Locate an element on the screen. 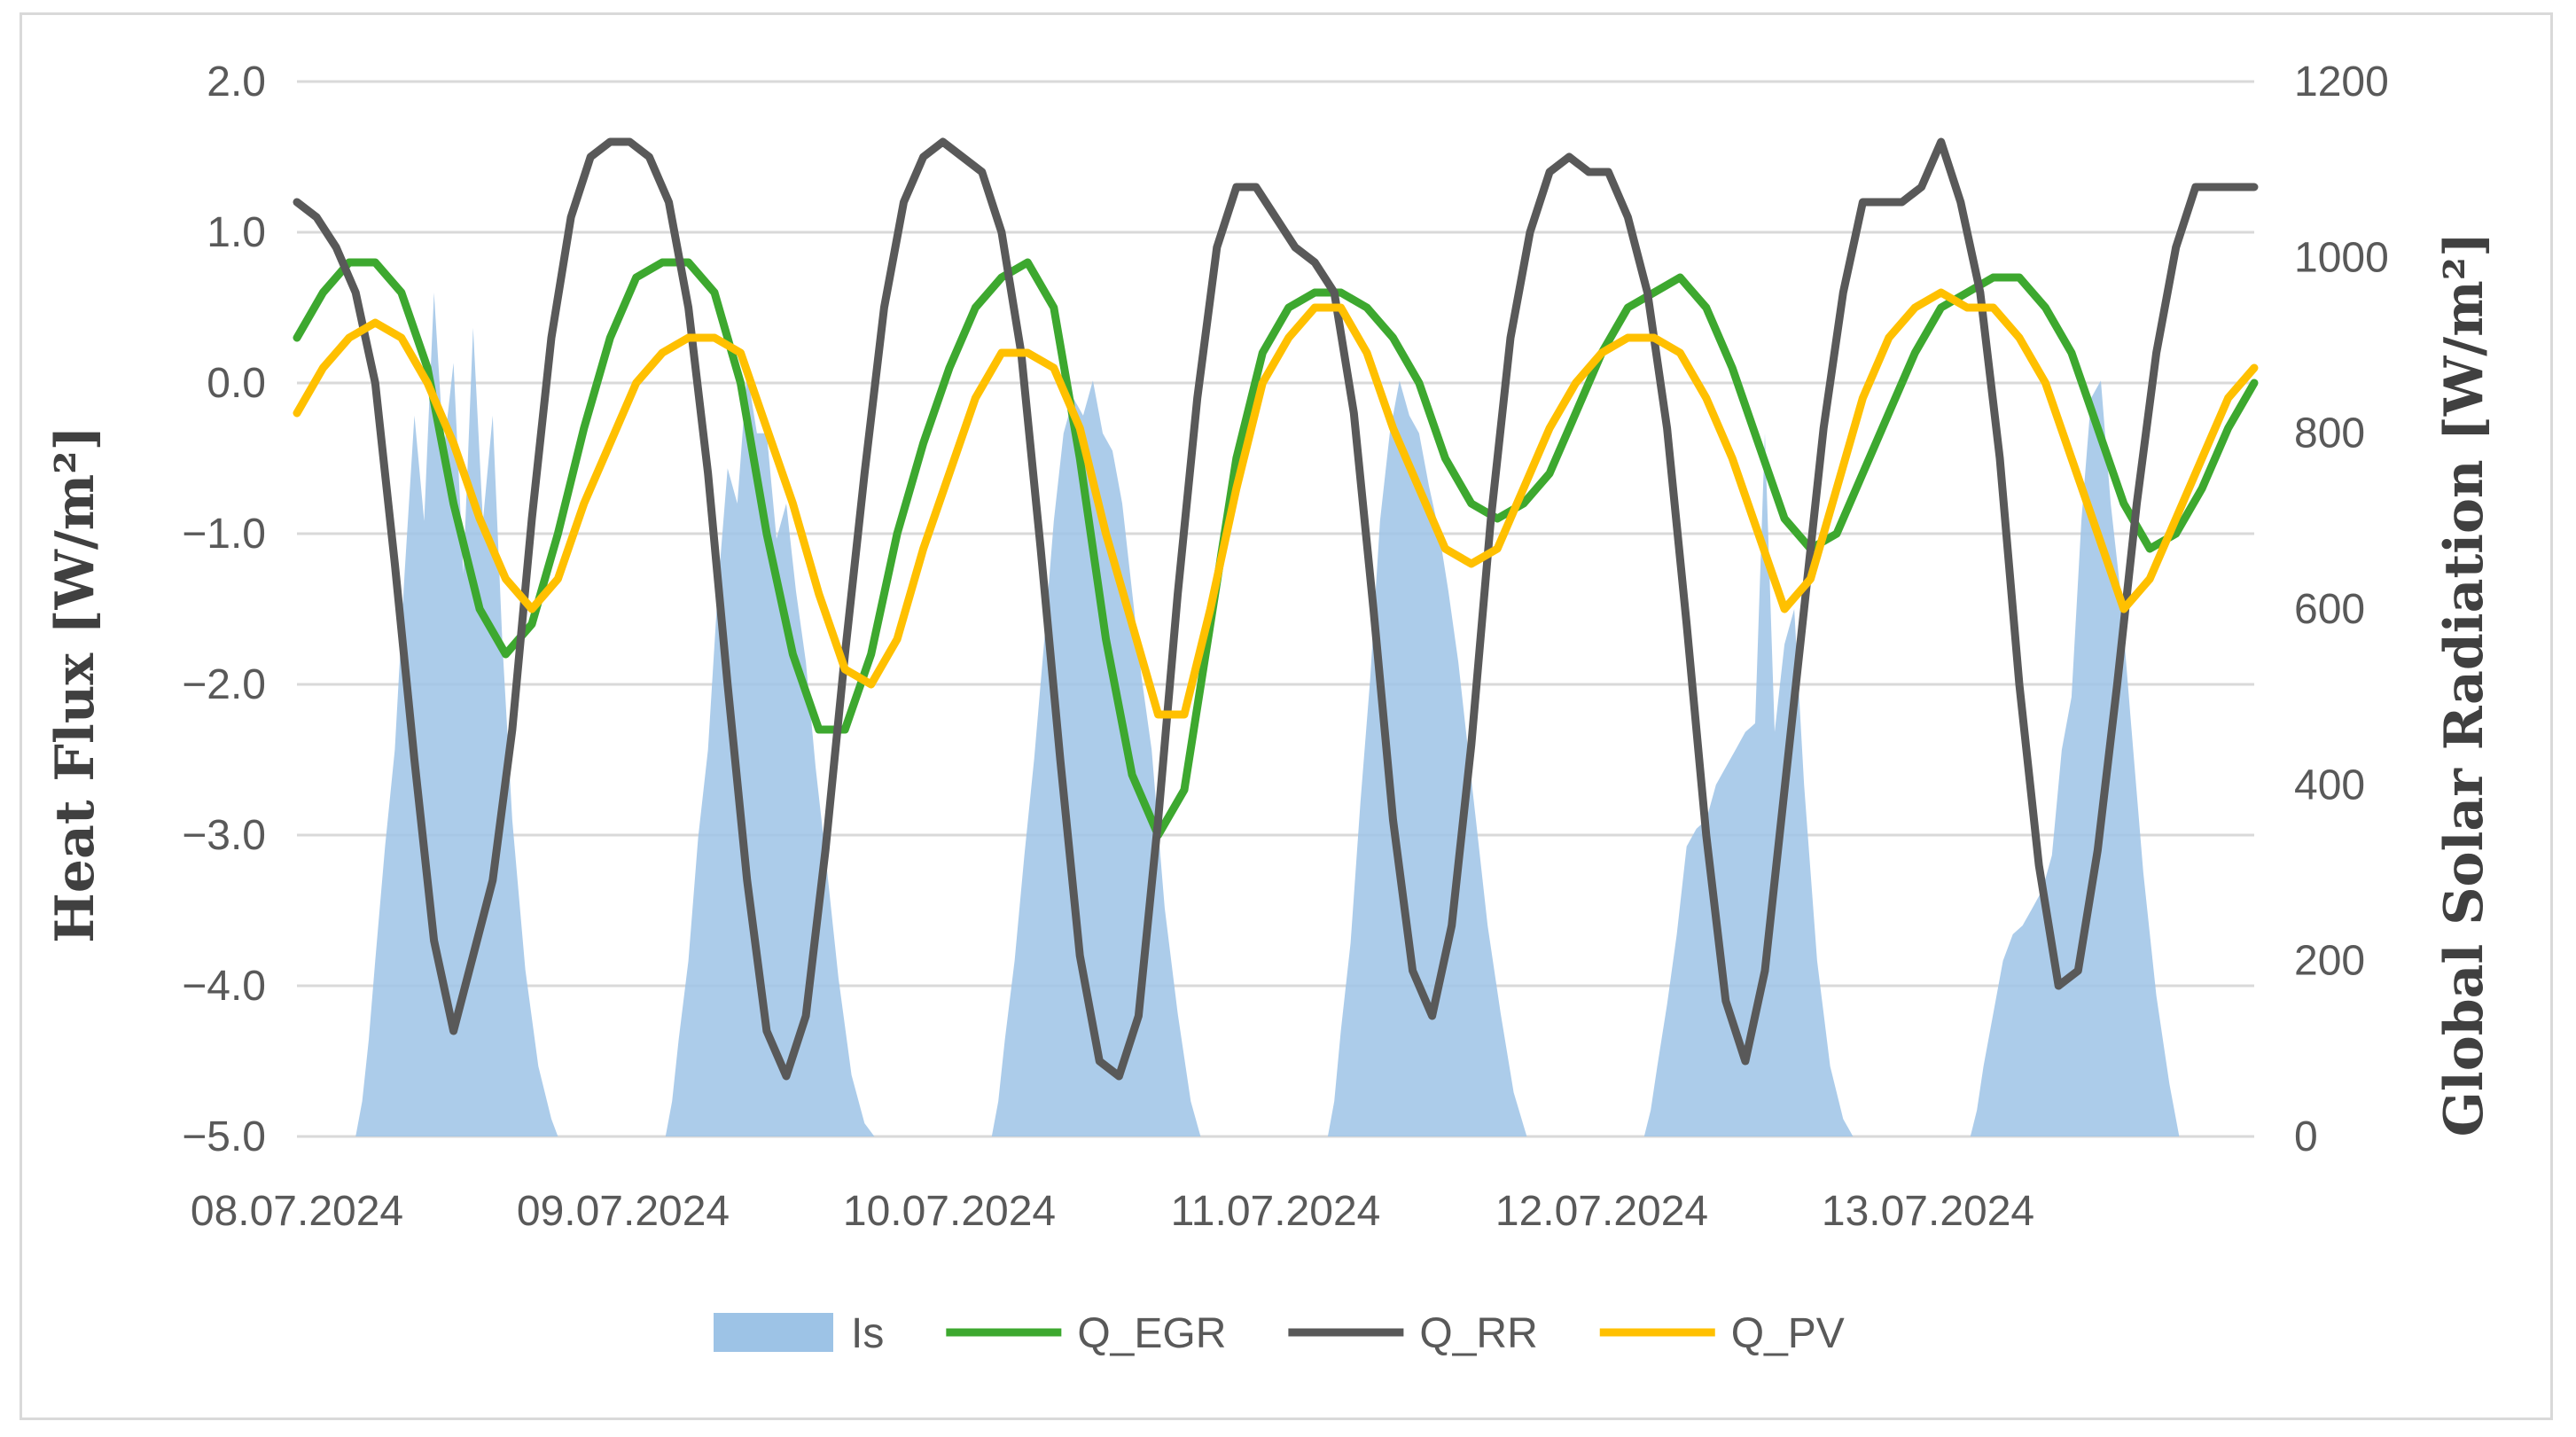 This screenshot has height=1437, width=2576. x-tick-label: 13.07.2024 is located at coordinates (1928, 1211).